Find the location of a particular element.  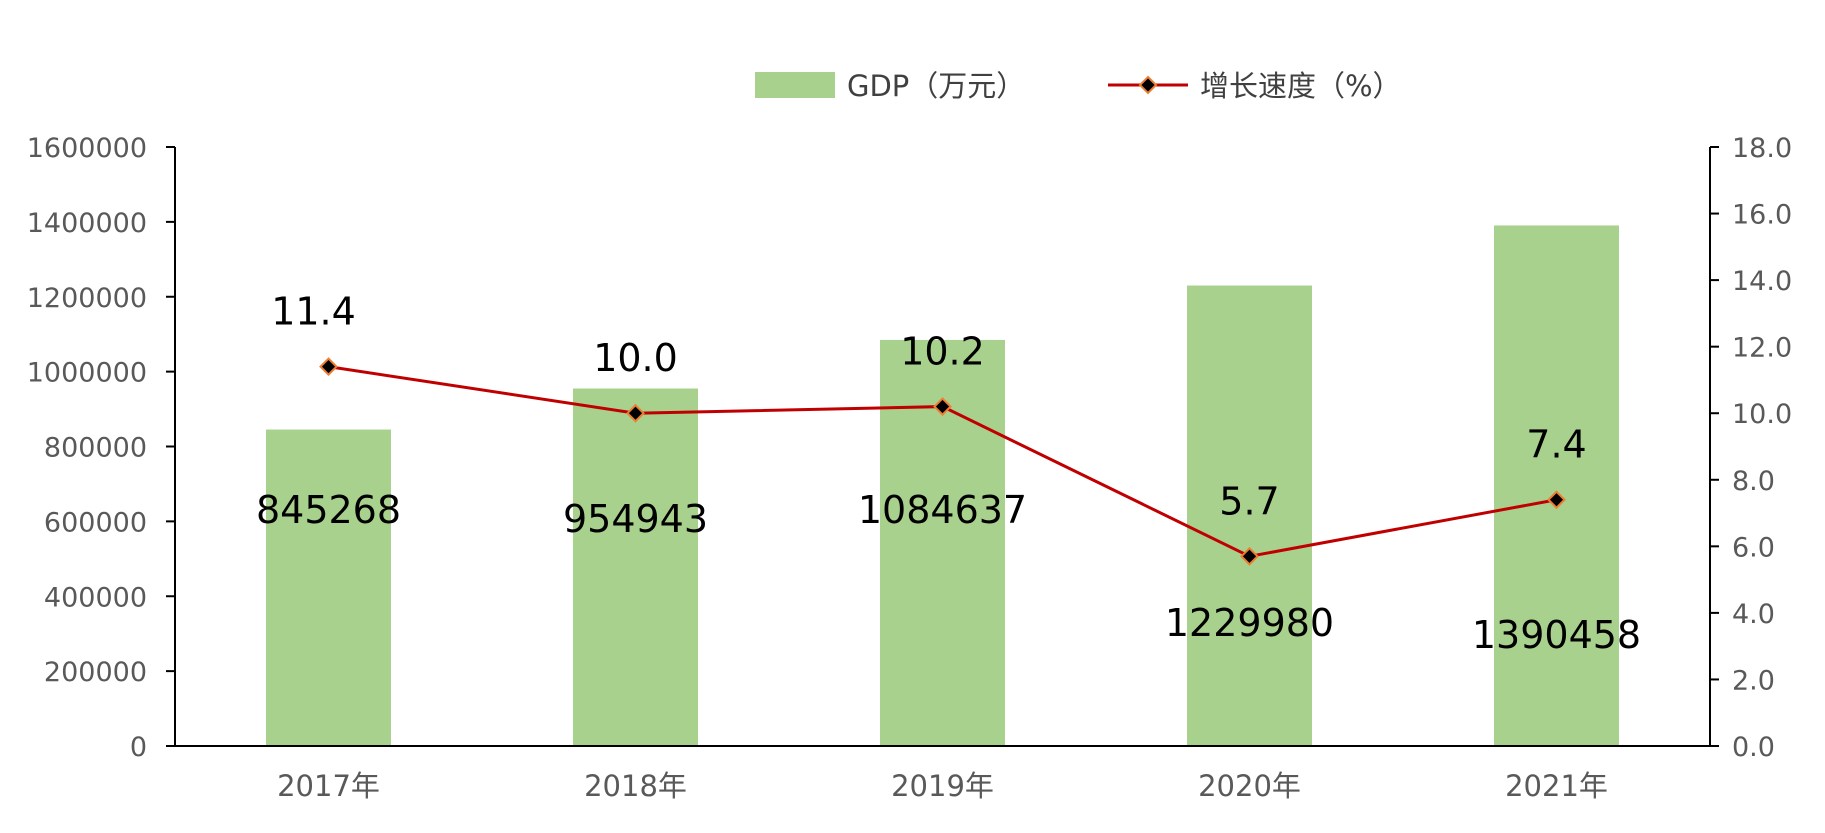

right-axis: 0.0 2.0 4.0 6.0 8.0 10.0 12.0 14.0 16.0 18.0 is located at coordinates (1750, 448).